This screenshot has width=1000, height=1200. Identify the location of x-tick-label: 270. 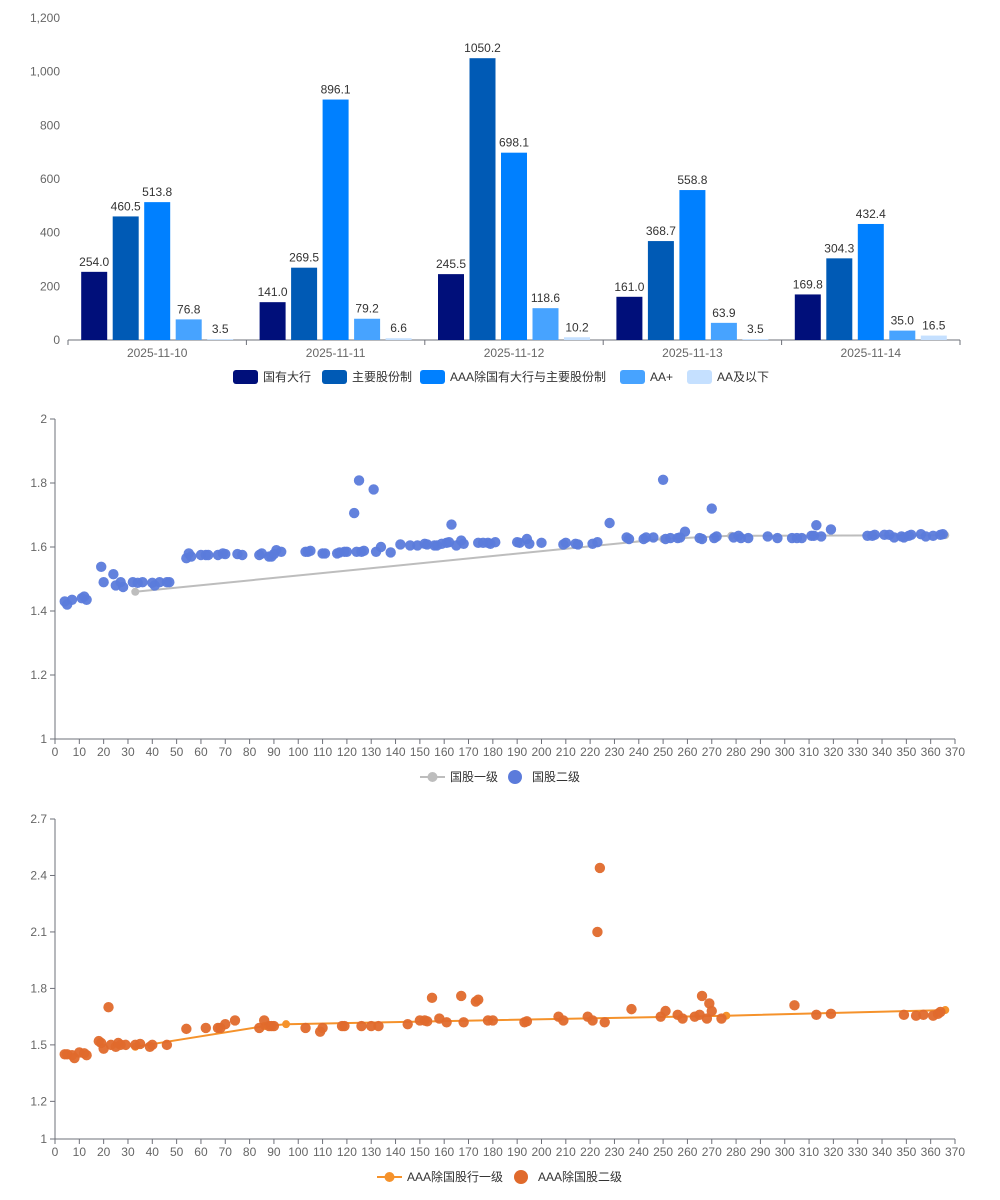
(712, 1152).